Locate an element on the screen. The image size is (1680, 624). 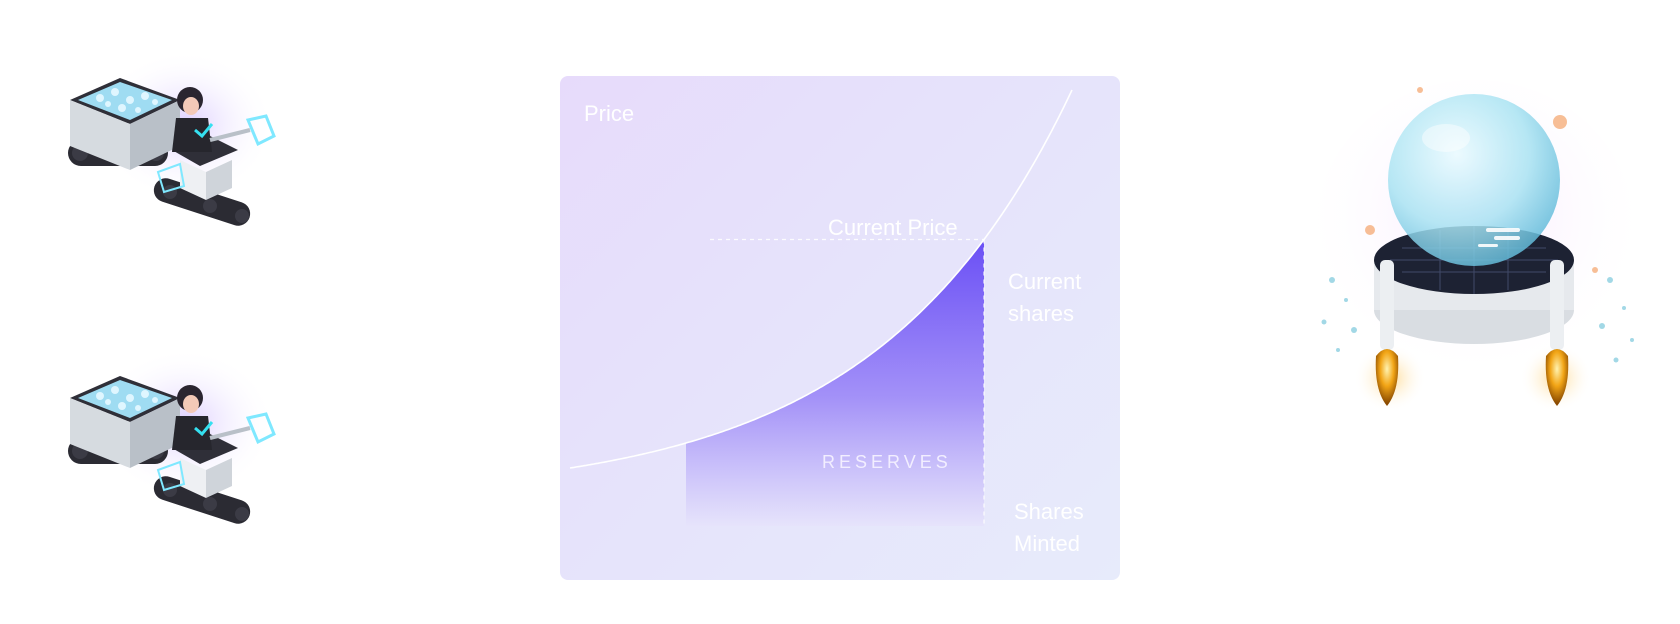
glass-dome-rocket-icon is located at coordinates (1480, 242).